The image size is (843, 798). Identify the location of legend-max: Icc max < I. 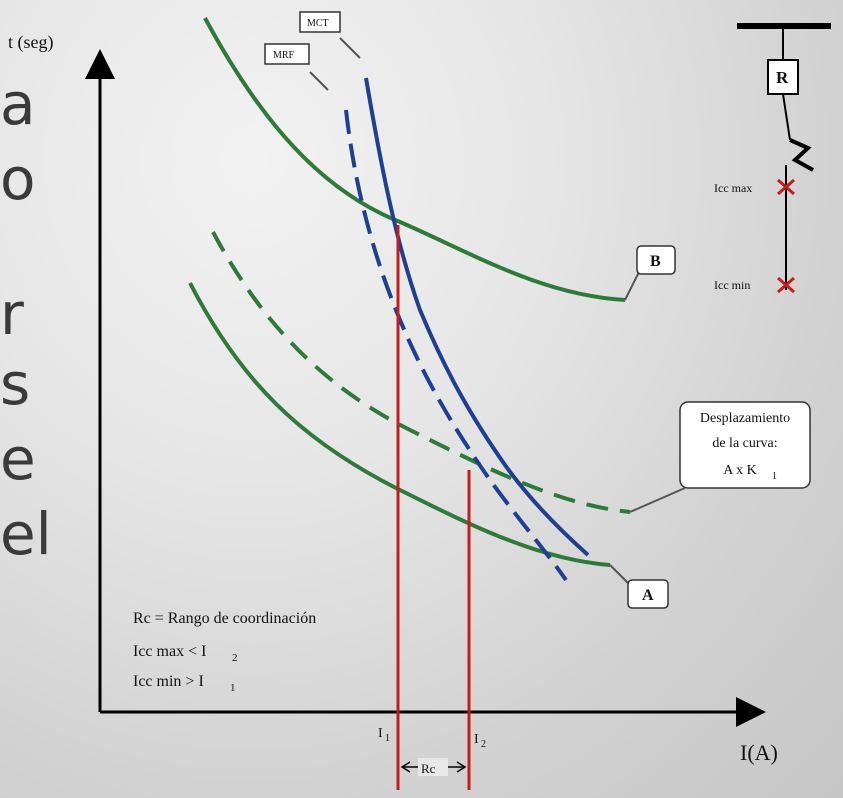
(169, 651).